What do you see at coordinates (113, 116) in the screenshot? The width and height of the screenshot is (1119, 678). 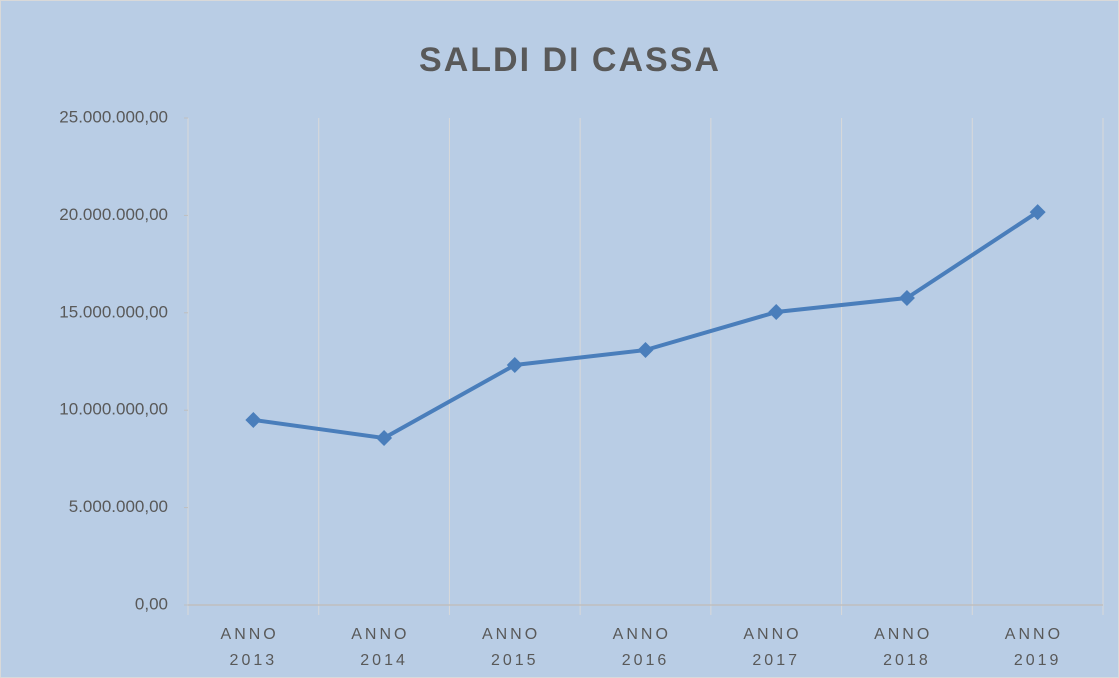 I see `y-tick-label: 25.000.000,00` at bounding box center [113, 116].